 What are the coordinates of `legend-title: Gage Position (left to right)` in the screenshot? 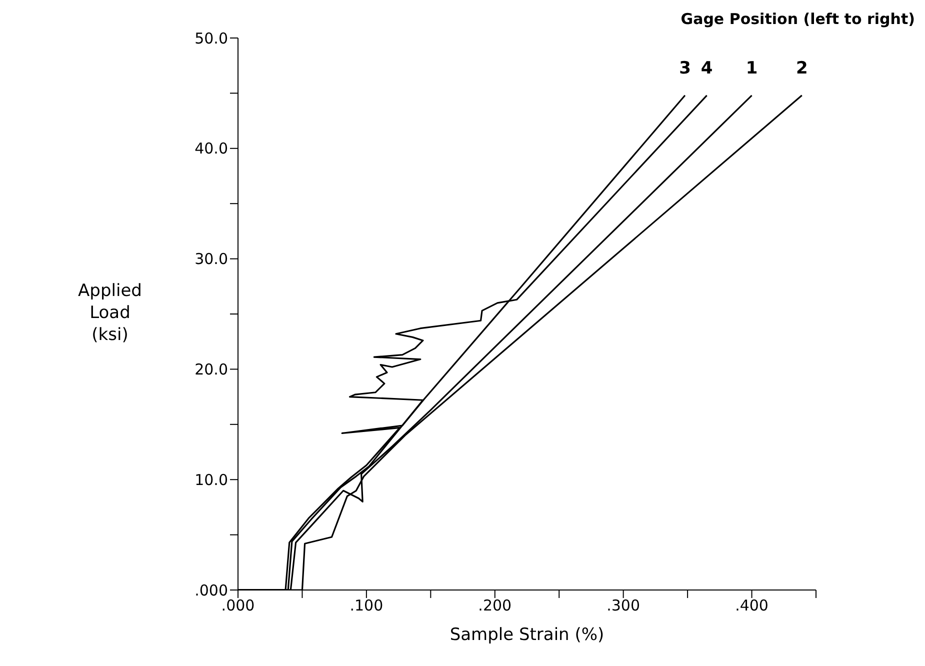 It's located at (797, 19).